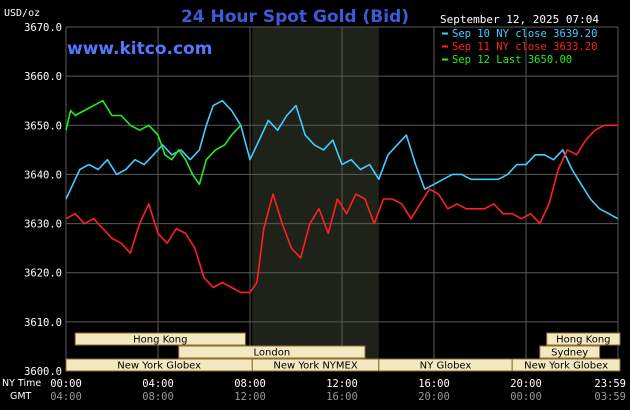 The height and width of the screenshot is (410, 630). I want to click on x-tick-label-ny: 20:00, so click(526, 384).